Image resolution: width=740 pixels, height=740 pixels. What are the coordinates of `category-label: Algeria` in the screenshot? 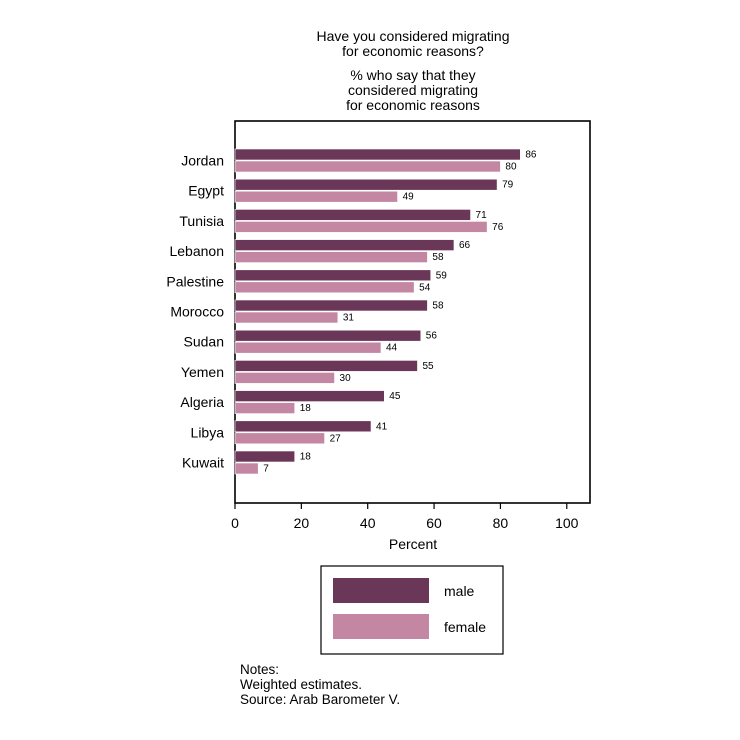 It's located at (202, 402).